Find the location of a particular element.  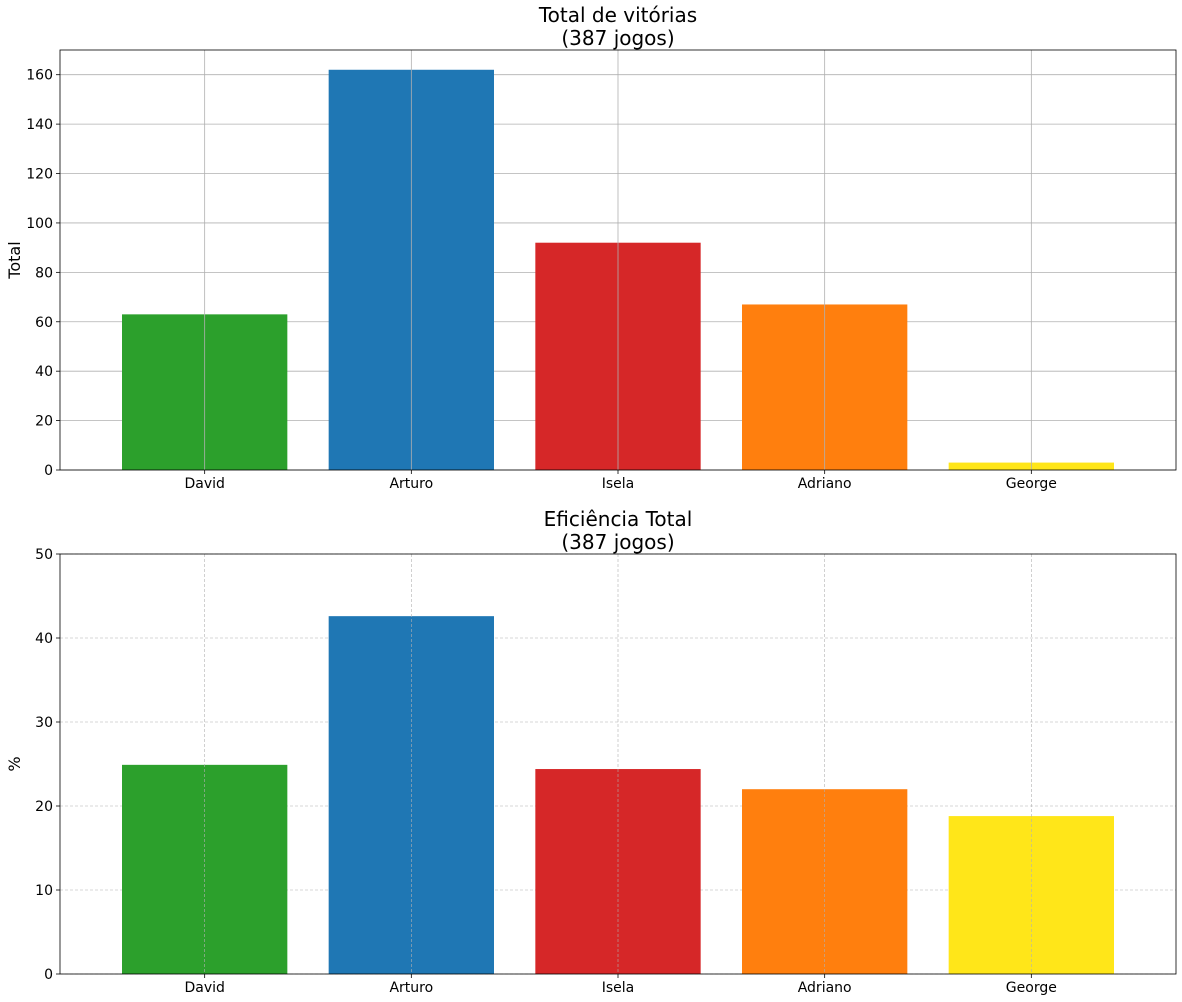

y-axis-label: Total is located at coordinates (14, 260).